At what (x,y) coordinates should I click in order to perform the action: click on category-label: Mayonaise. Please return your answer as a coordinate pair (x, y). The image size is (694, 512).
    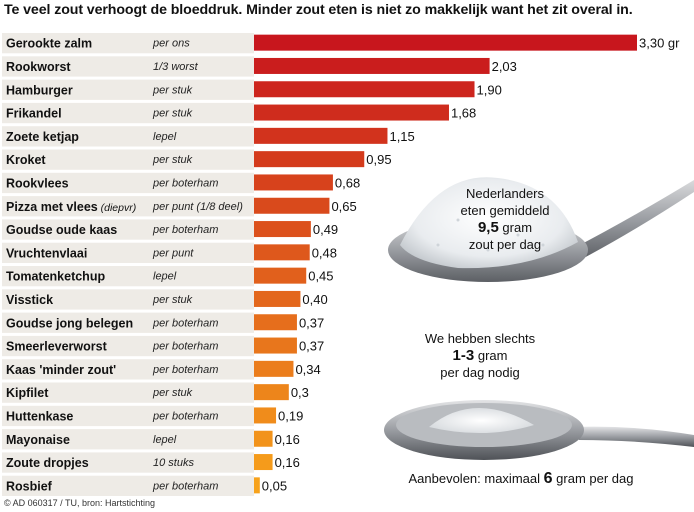
    Looking at the image, I should click on (38, 440).